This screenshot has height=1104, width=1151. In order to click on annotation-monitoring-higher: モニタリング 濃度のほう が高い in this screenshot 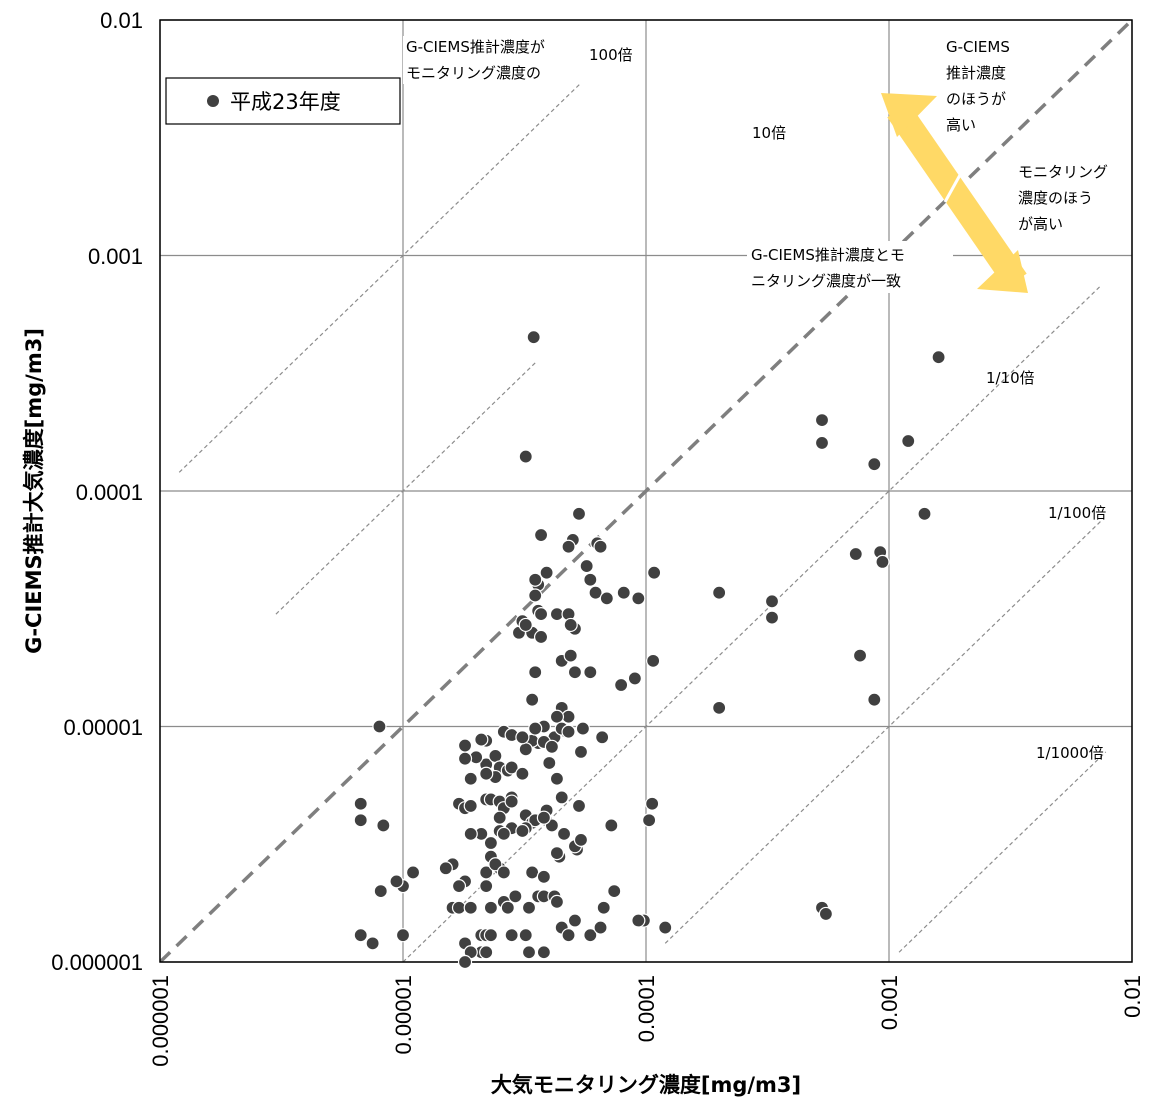, I will do `click(1063, 198)`.